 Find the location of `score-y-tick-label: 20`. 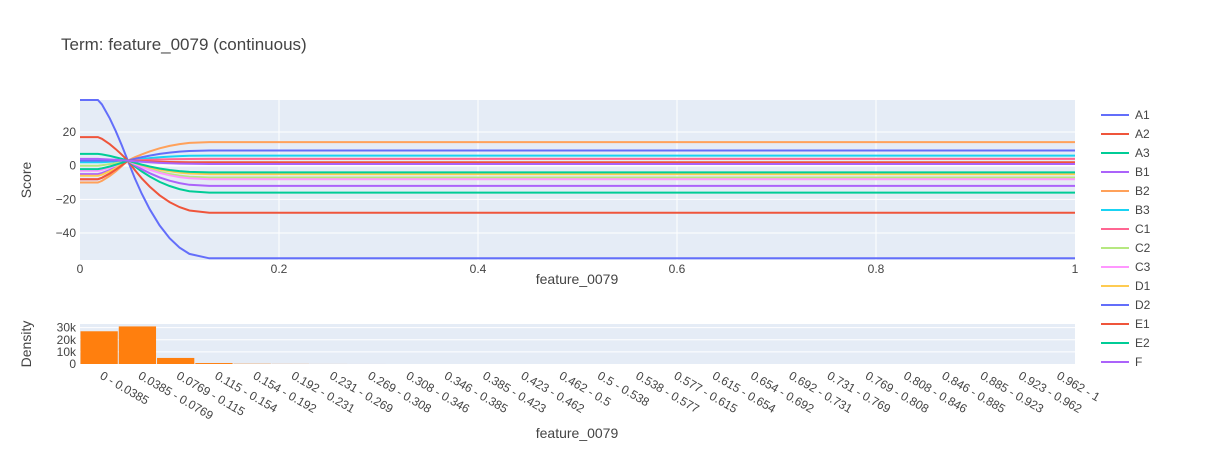

score-y-tick-label: 20 is located at coordinates (70, 132).